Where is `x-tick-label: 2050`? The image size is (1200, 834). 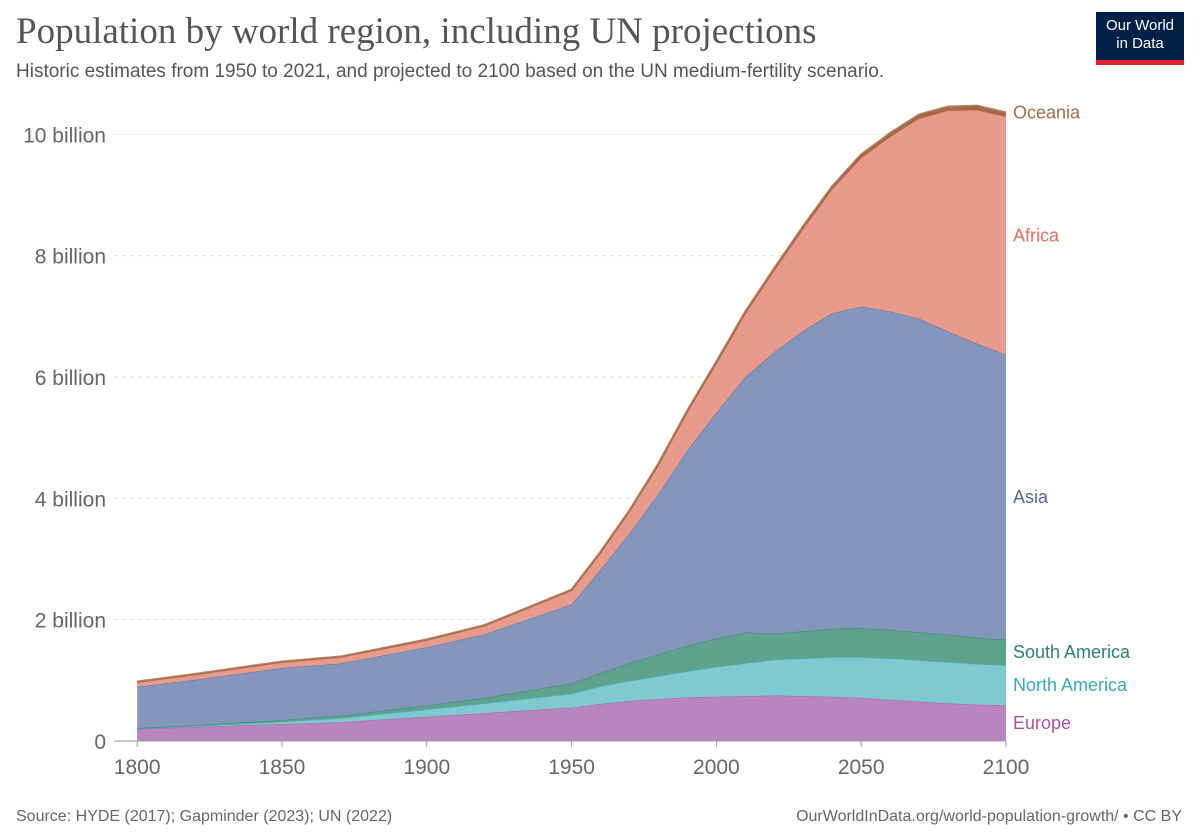
x-tick-label: 2050 is located at coordinates (861, 767).